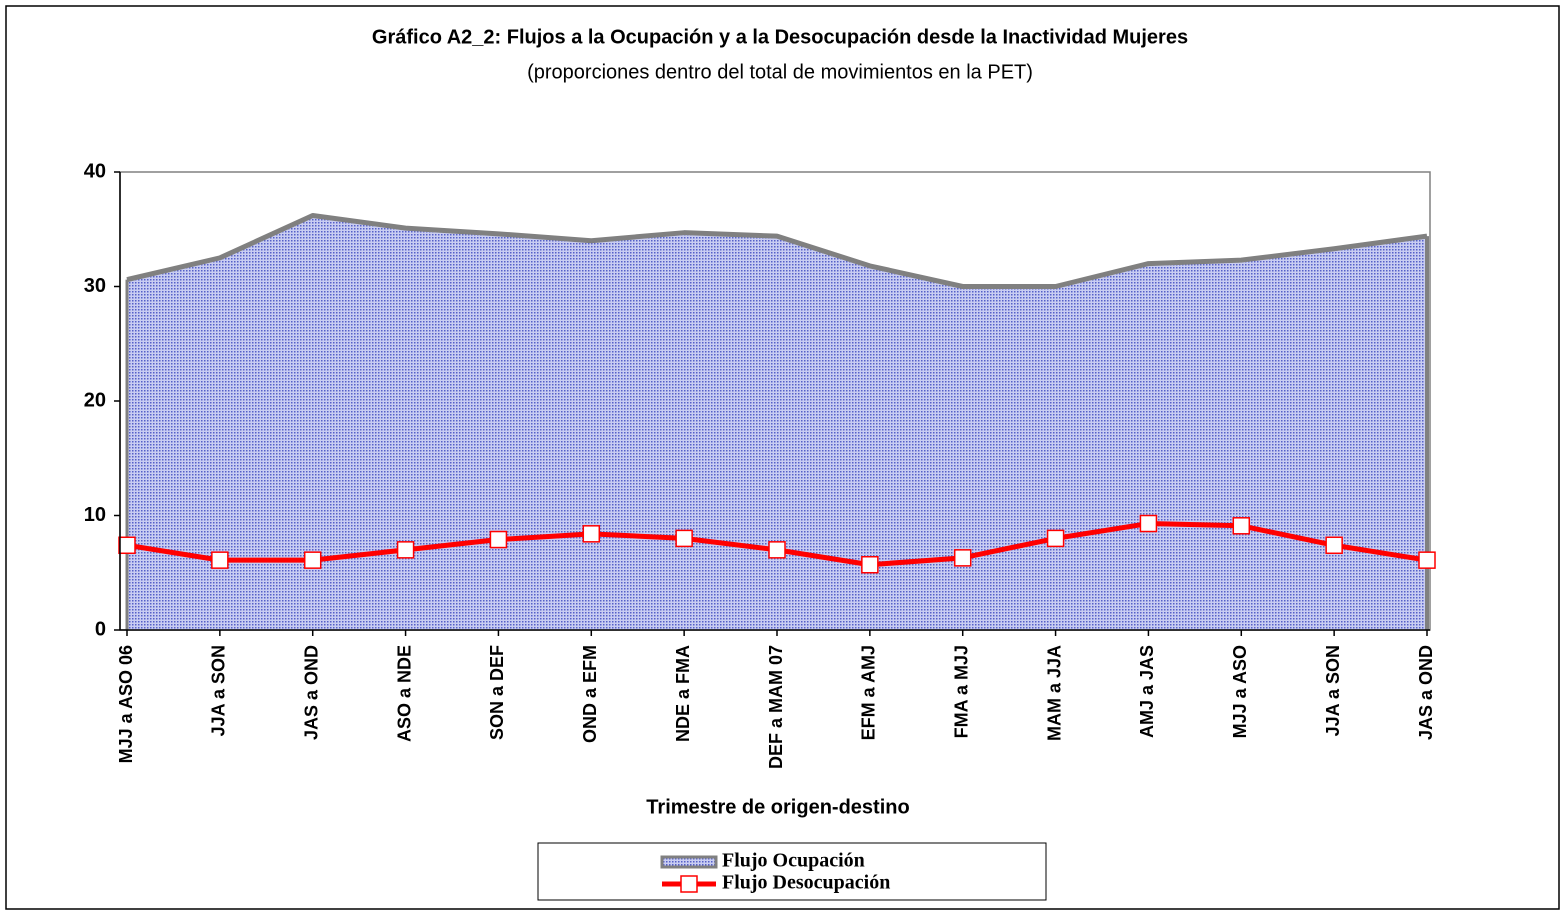 This screenshot has height=912, width=1562. What do you see at coordinates (683, 693) in the screenshot?
I see `x-tick-label: NDE a FMA` at bounding box center [683, 693].